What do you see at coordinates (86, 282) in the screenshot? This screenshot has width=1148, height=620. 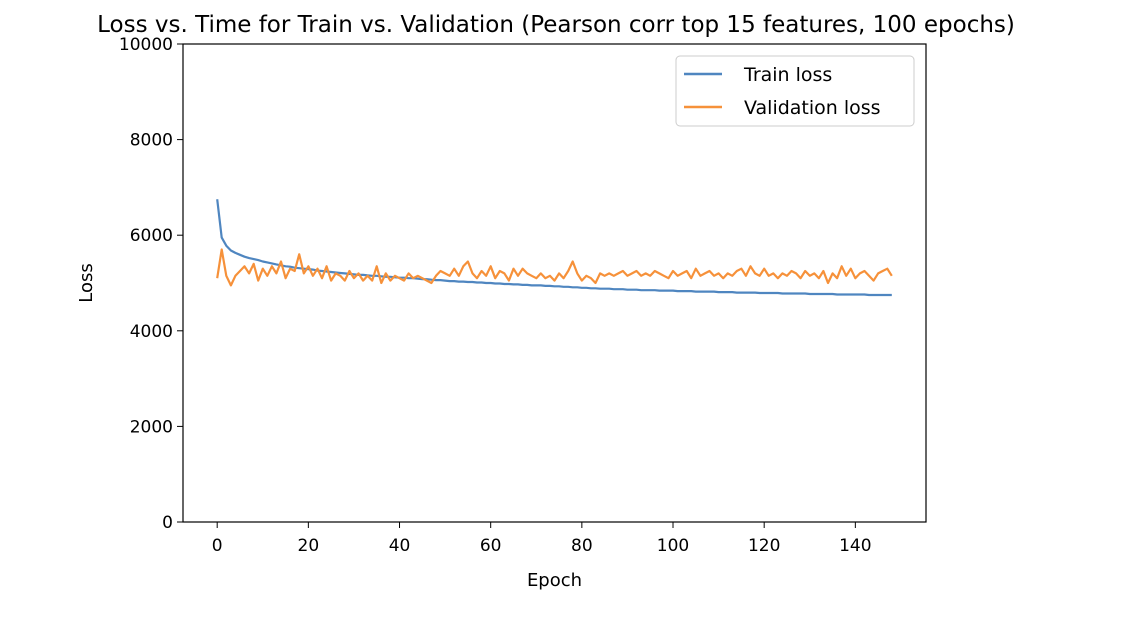 I see `y-axis-label: Loss` at bounding box center [86, 282].